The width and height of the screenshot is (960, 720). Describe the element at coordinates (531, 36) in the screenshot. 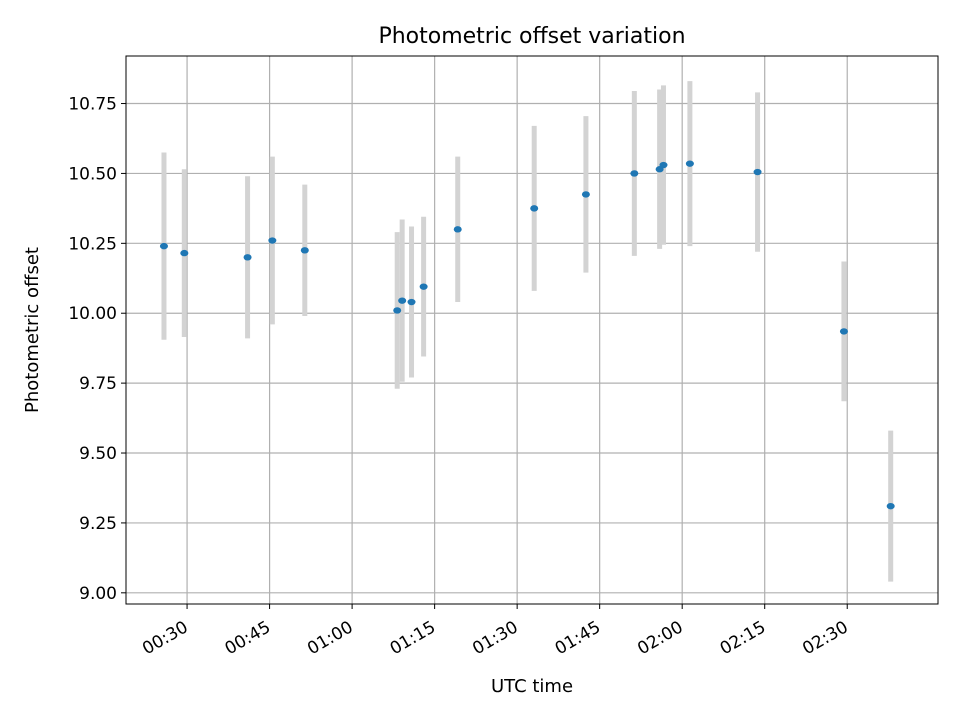

I see `chart-title: Photometric offset variation` at that location.